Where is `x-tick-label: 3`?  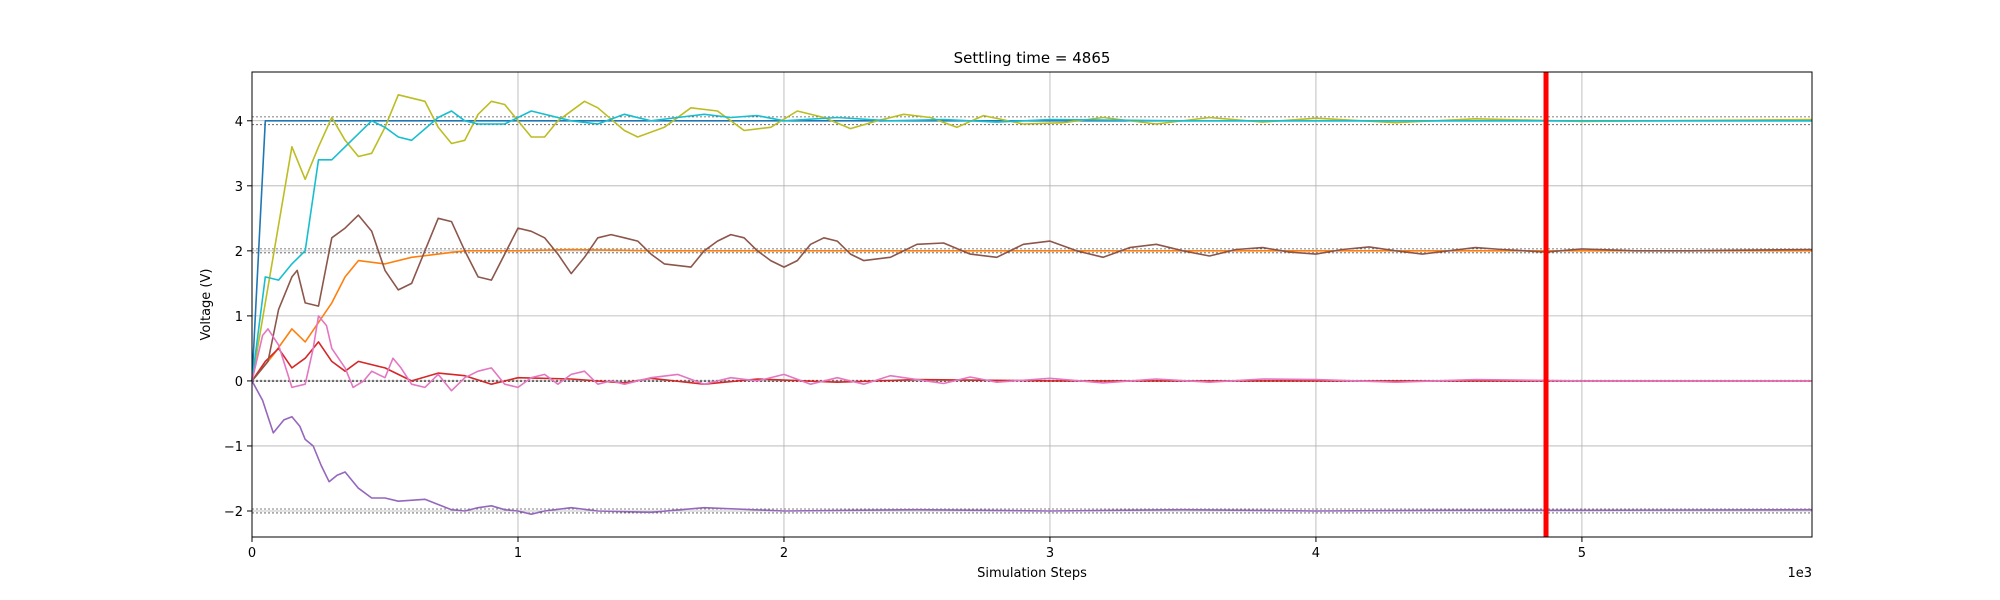 x-tick-label: 3 is located at coordinates (1050, 553).